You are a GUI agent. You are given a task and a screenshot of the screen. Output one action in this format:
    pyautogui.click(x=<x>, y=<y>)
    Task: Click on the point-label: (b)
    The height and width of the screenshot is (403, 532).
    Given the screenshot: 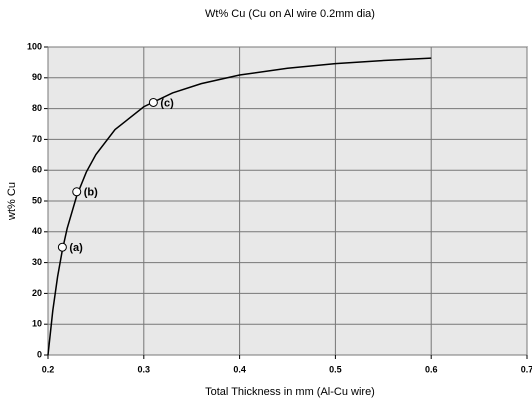 What is the action you would take?
    pyautogui.click(x=91, y=193)
    